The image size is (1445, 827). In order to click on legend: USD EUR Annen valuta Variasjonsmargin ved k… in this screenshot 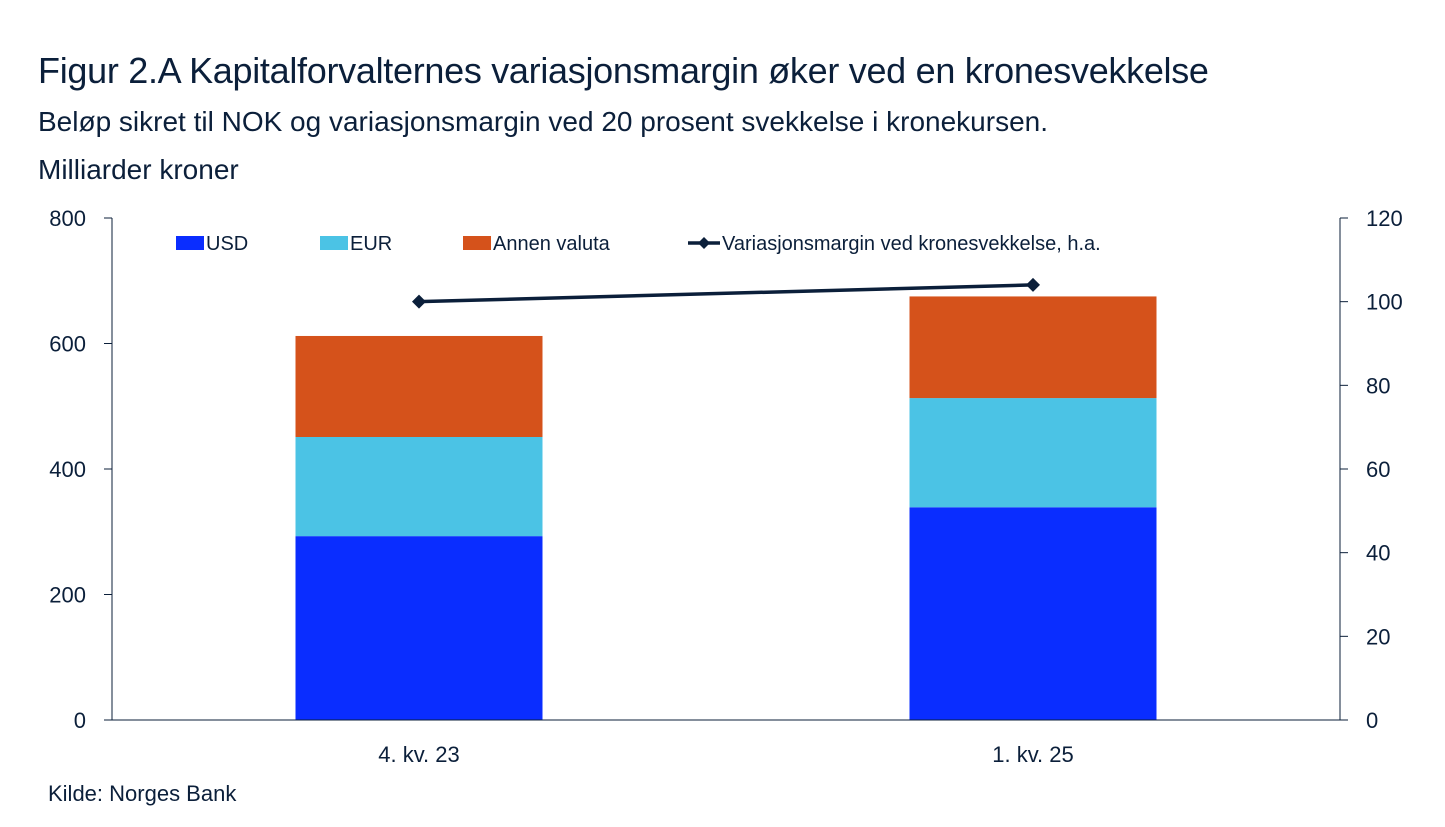, I will do `click(638, 244)`.